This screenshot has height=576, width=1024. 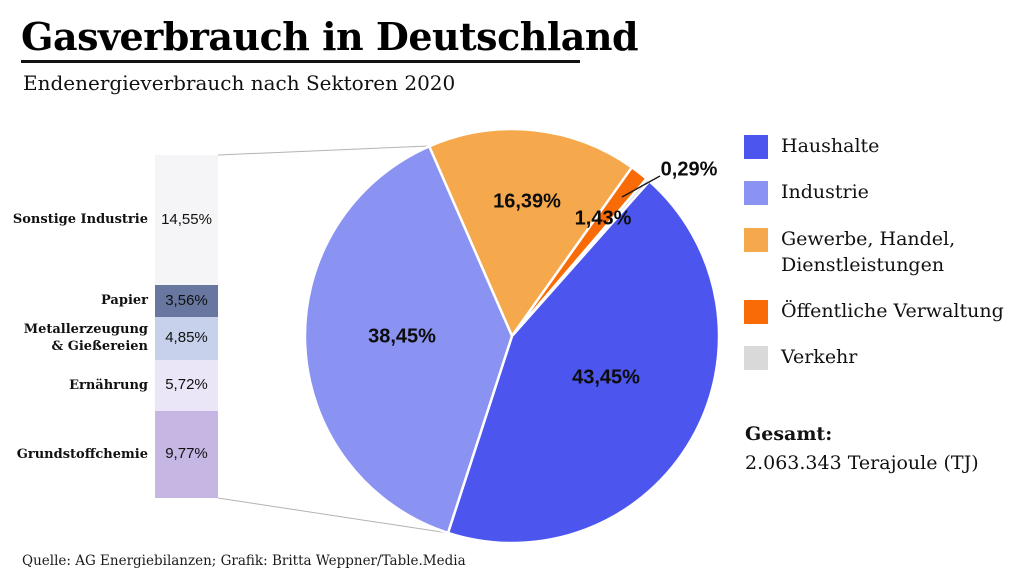 I want to click on bar-label-sonstige-industrie: Sonstige Industrie, so click(x=80, y=220).